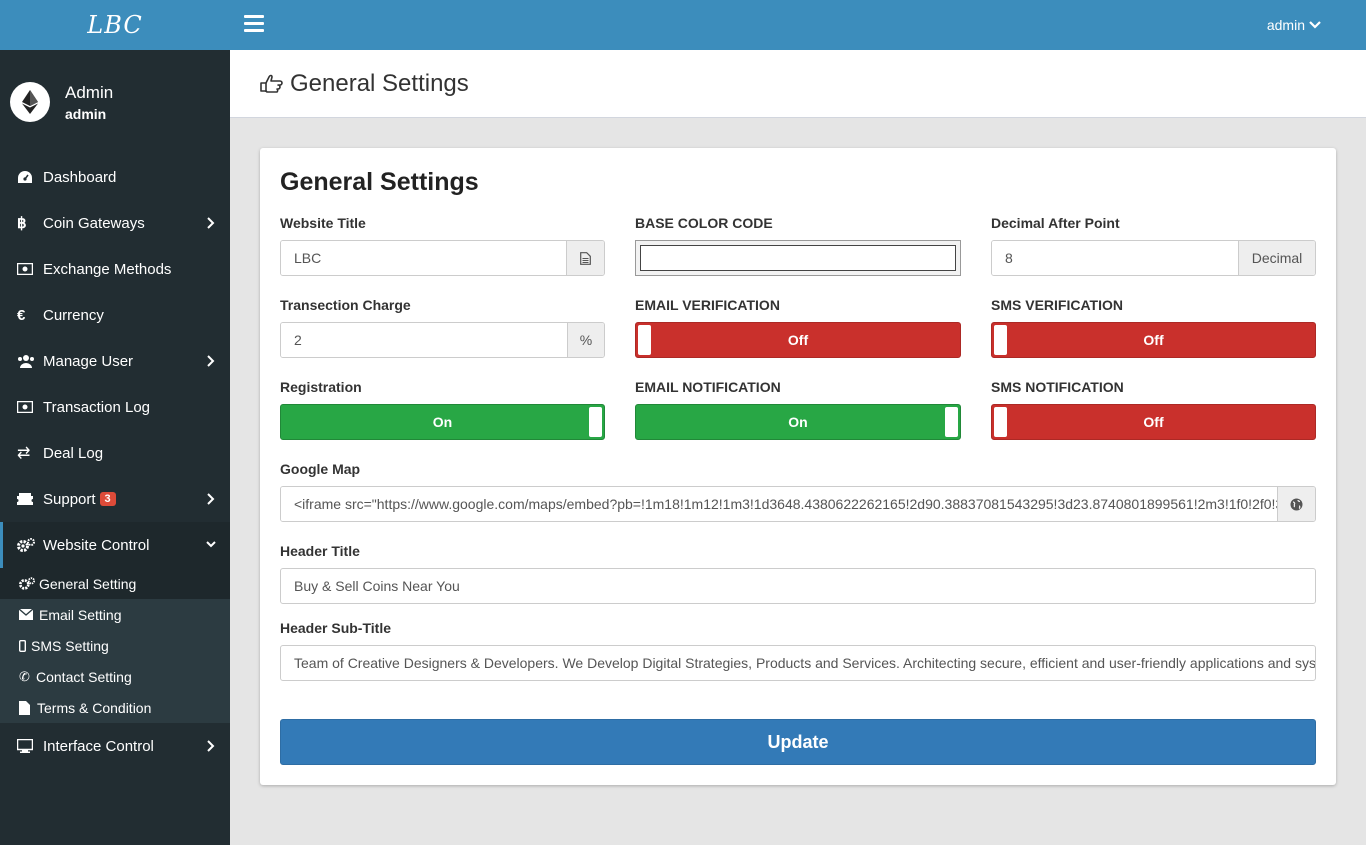 The image size is (1366, 845). I want to click on update-button: Update, so click(798, 742).